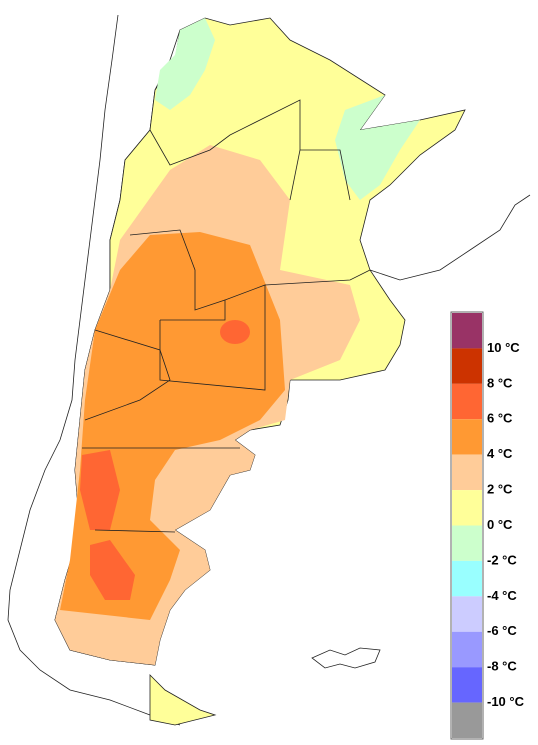  Describe the element at coordinates (500, 382) in the screenshot. I see `legend-label: 8 °C` at that location.